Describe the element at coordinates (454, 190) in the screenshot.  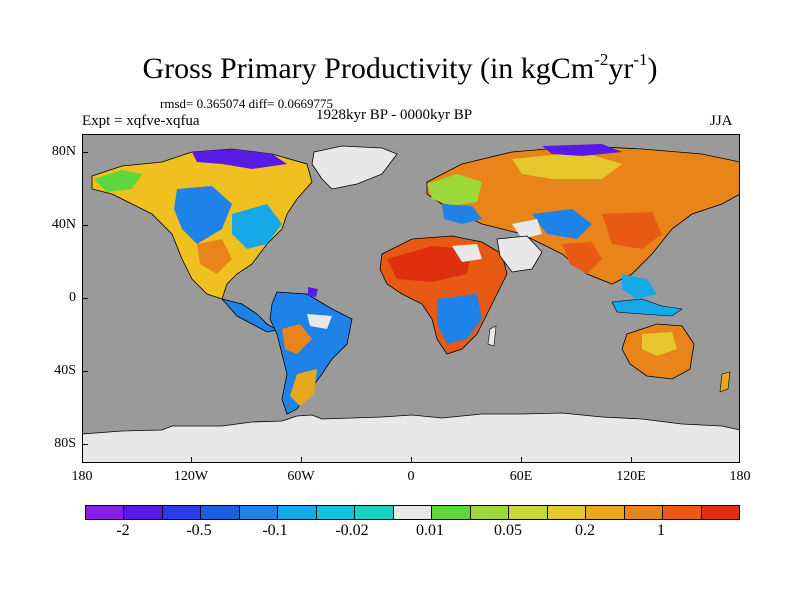
I see `europe-green` at that location.